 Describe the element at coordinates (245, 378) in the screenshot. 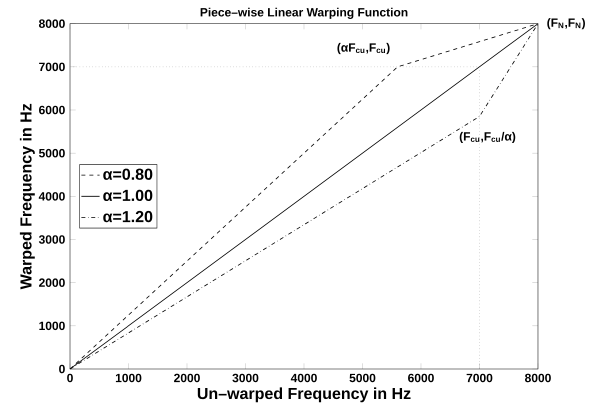

I see `x-tick-label: 3000` at that location.